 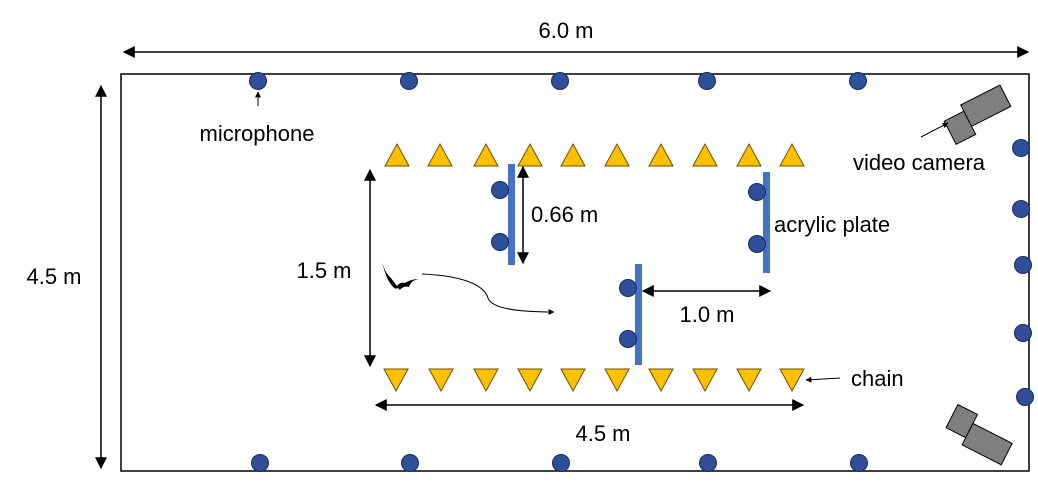 What do you see at coordinates (400, 276) in the screenshot?
I see `bat-icon` at bounding box center [400, 276].